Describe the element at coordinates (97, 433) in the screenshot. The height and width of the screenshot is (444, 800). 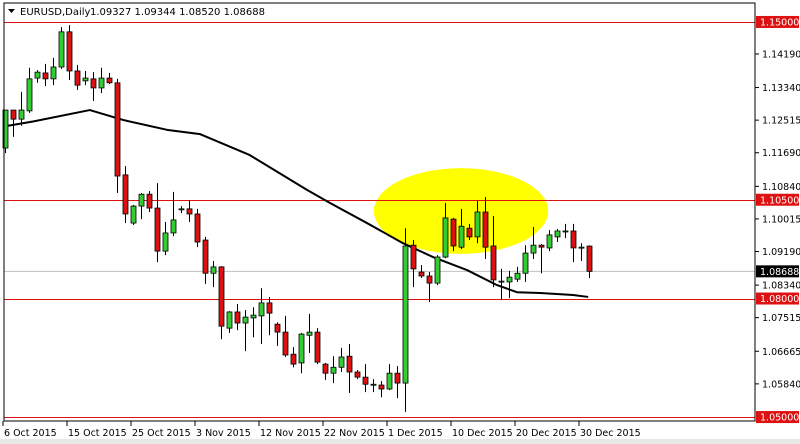
I see `time-tick-label: 15 Oct 2015` at that location.